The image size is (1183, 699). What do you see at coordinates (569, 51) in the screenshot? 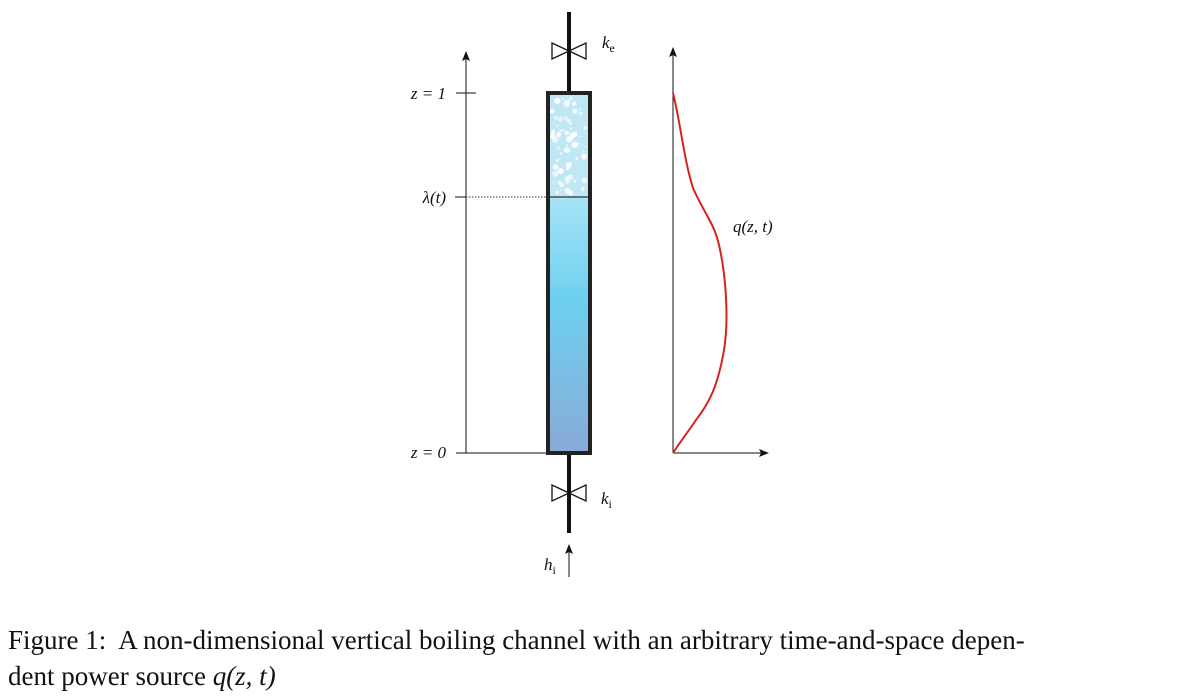
I see `exit-valve-icon` at bounding box center [569, 51].